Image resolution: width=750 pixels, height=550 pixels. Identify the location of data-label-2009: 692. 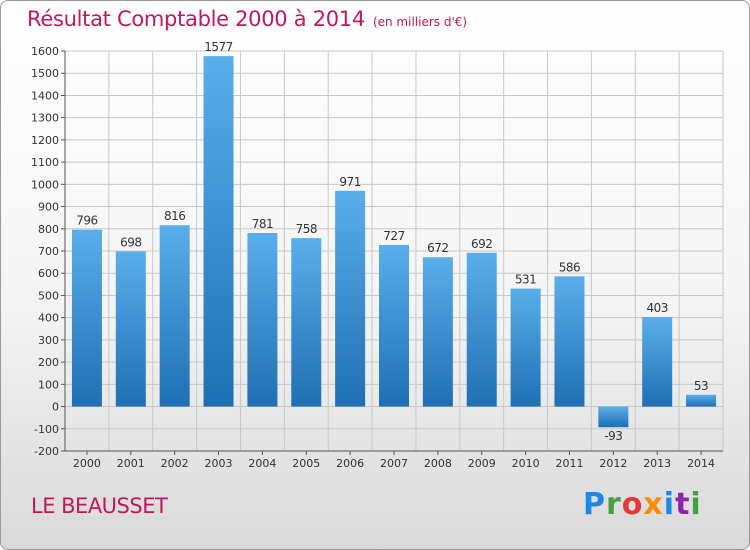
(481, 244).